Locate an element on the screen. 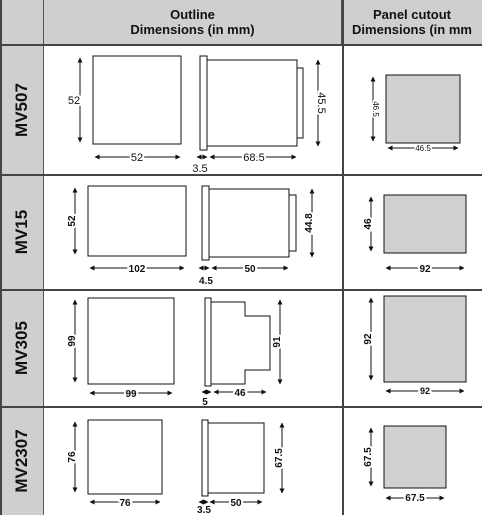 The height and width of the screenshot is (515, 482). model-cell-mv507: MV507 is located at coordinates (22, 109).